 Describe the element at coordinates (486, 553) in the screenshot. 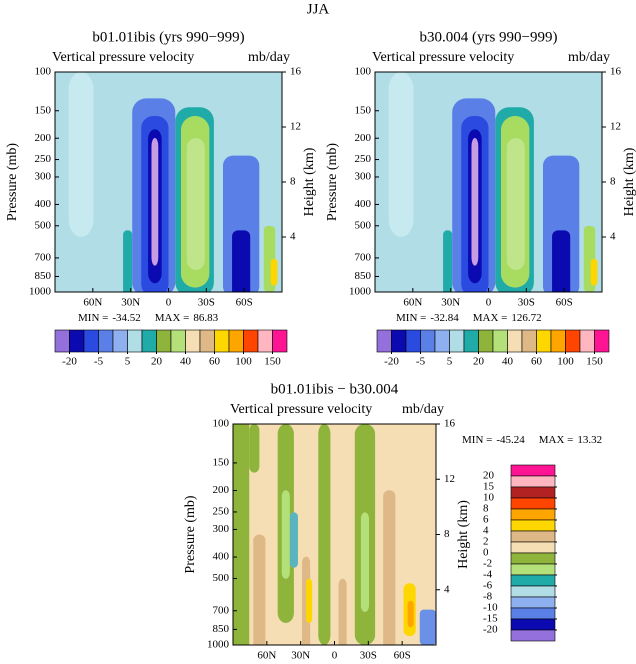

I see `colorbar-label: 0` at that location.